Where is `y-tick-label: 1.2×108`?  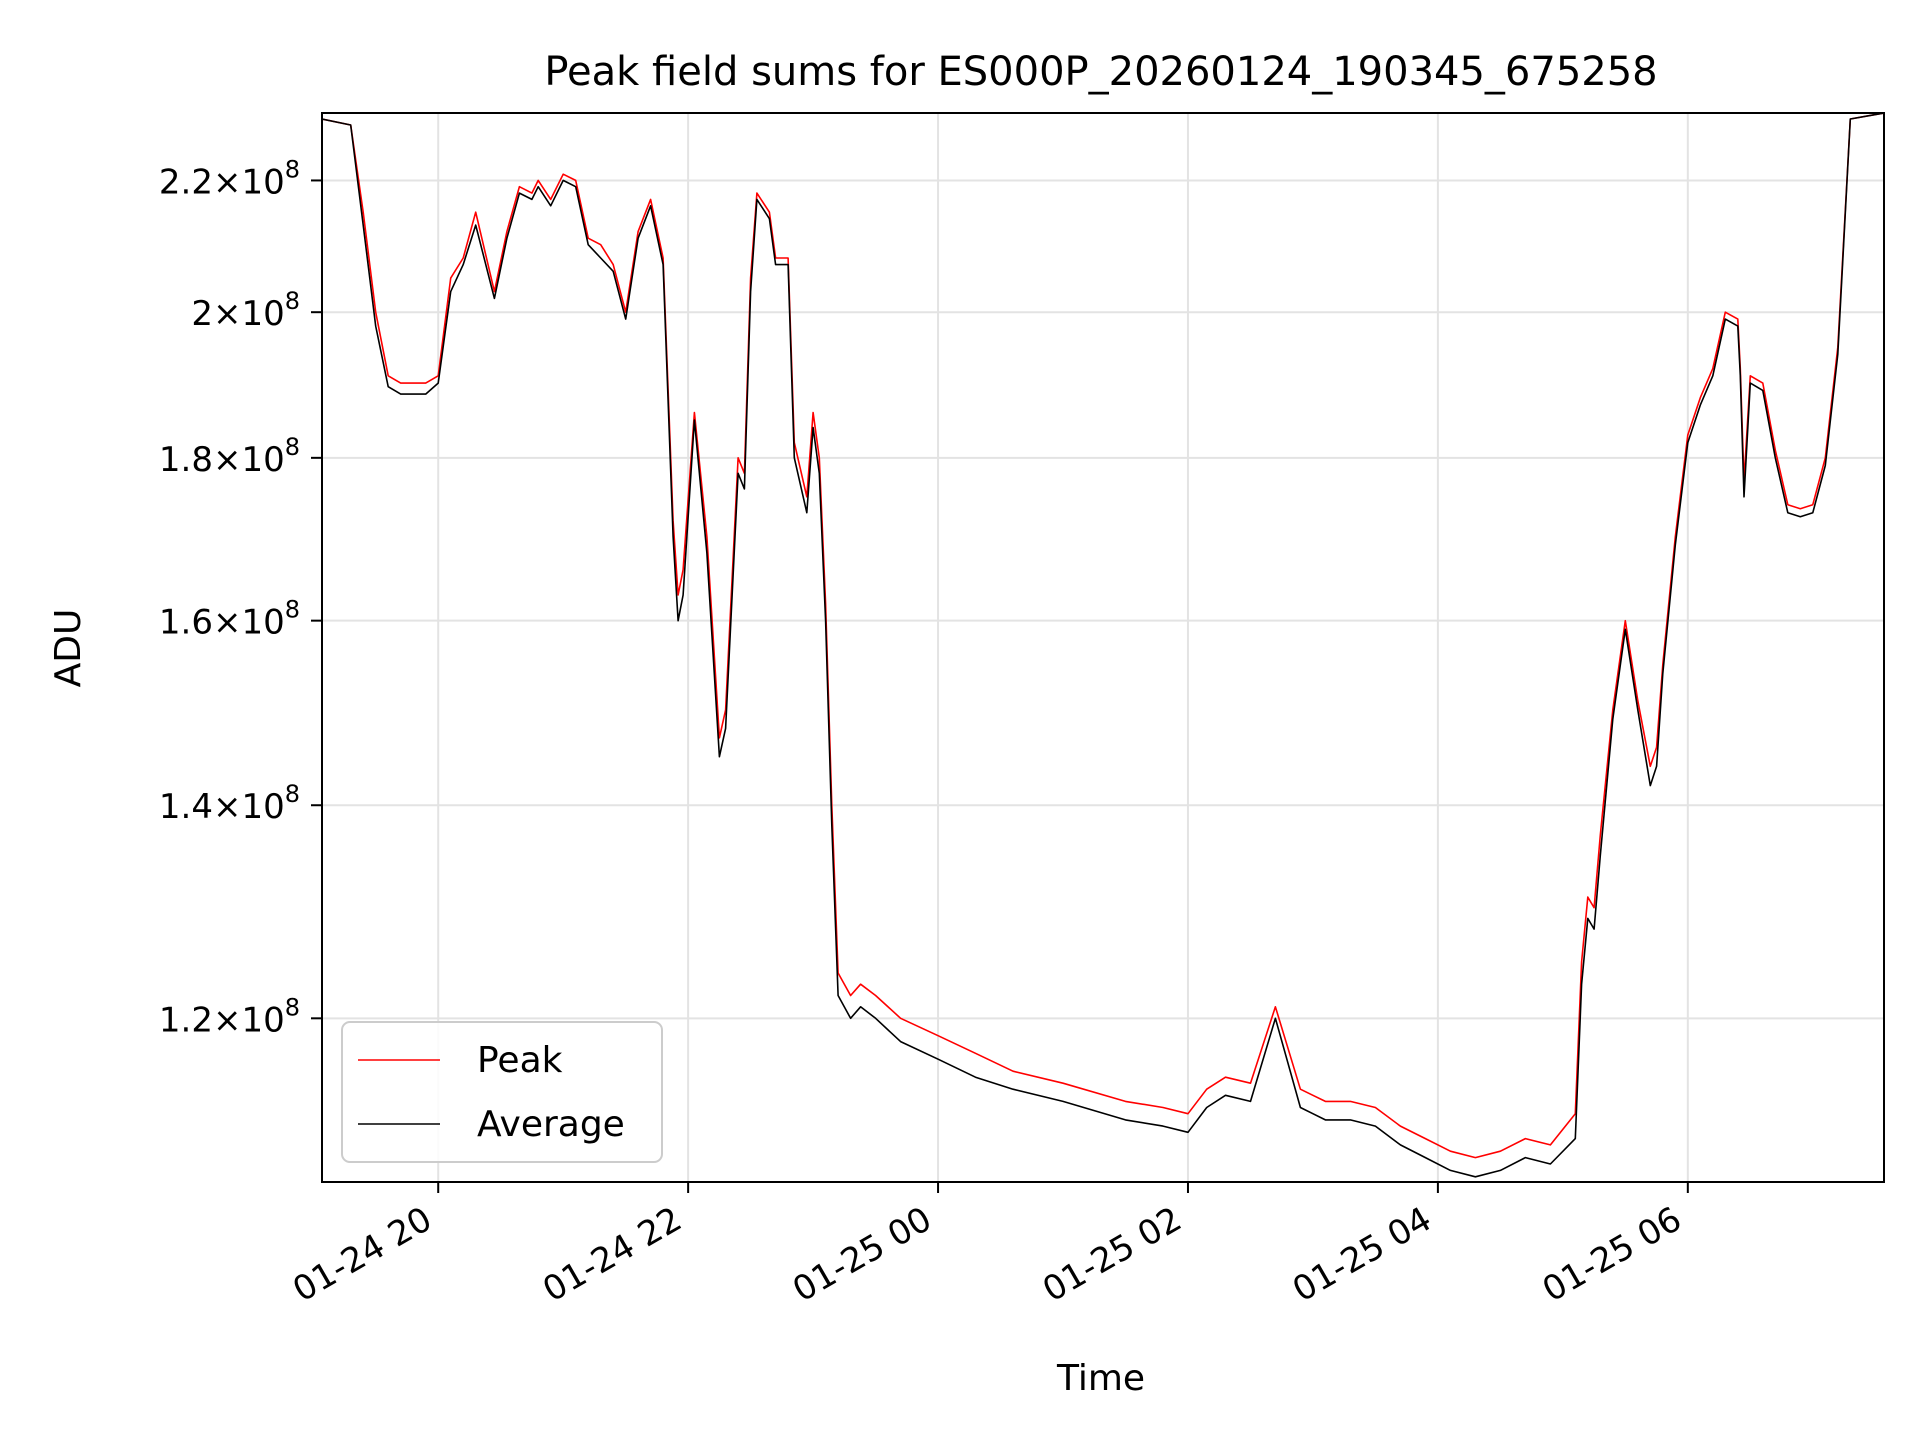 y-tick-label: 1.2×108 is located at coordinates (229, 1016).